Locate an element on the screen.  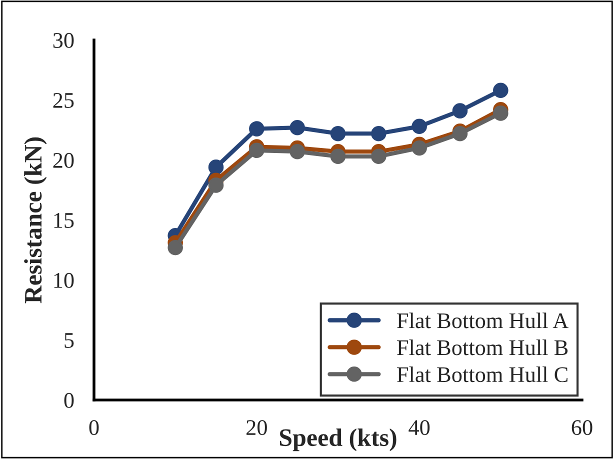
y-tick-label: 25 is located at coordinates (63, 100).